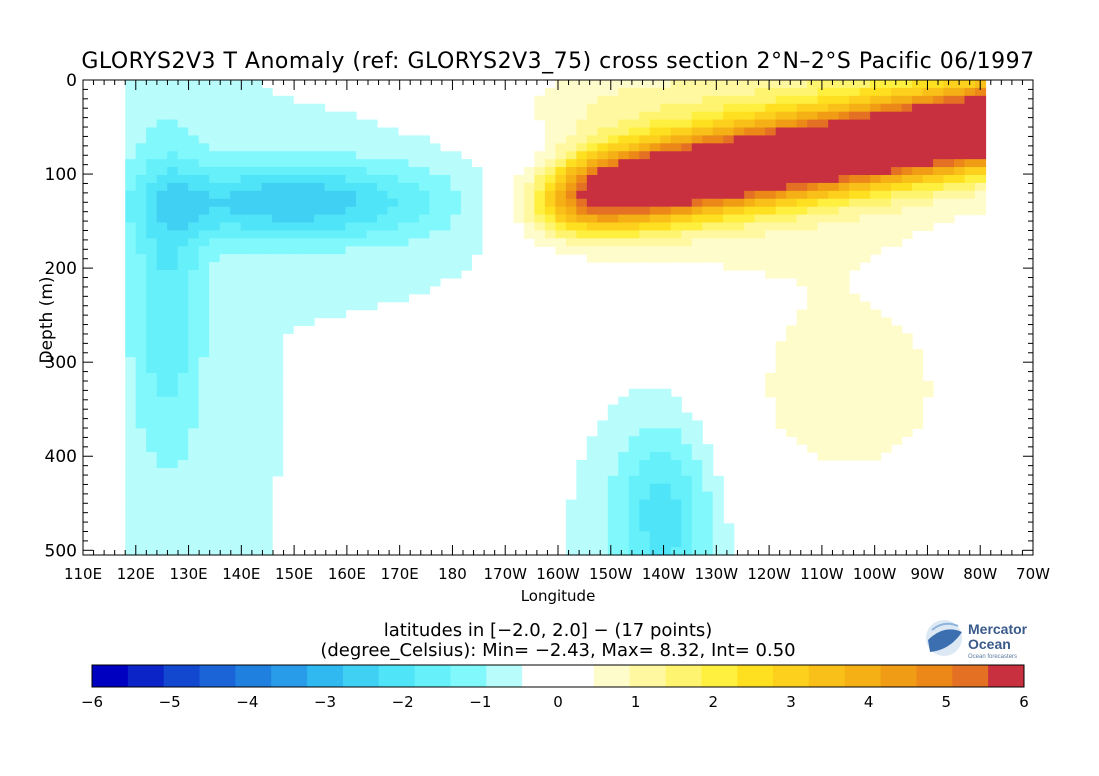 The width and height of the screenshot is (1099, 776). I want to click on x-tick-label: 110W, so click(822, 574).